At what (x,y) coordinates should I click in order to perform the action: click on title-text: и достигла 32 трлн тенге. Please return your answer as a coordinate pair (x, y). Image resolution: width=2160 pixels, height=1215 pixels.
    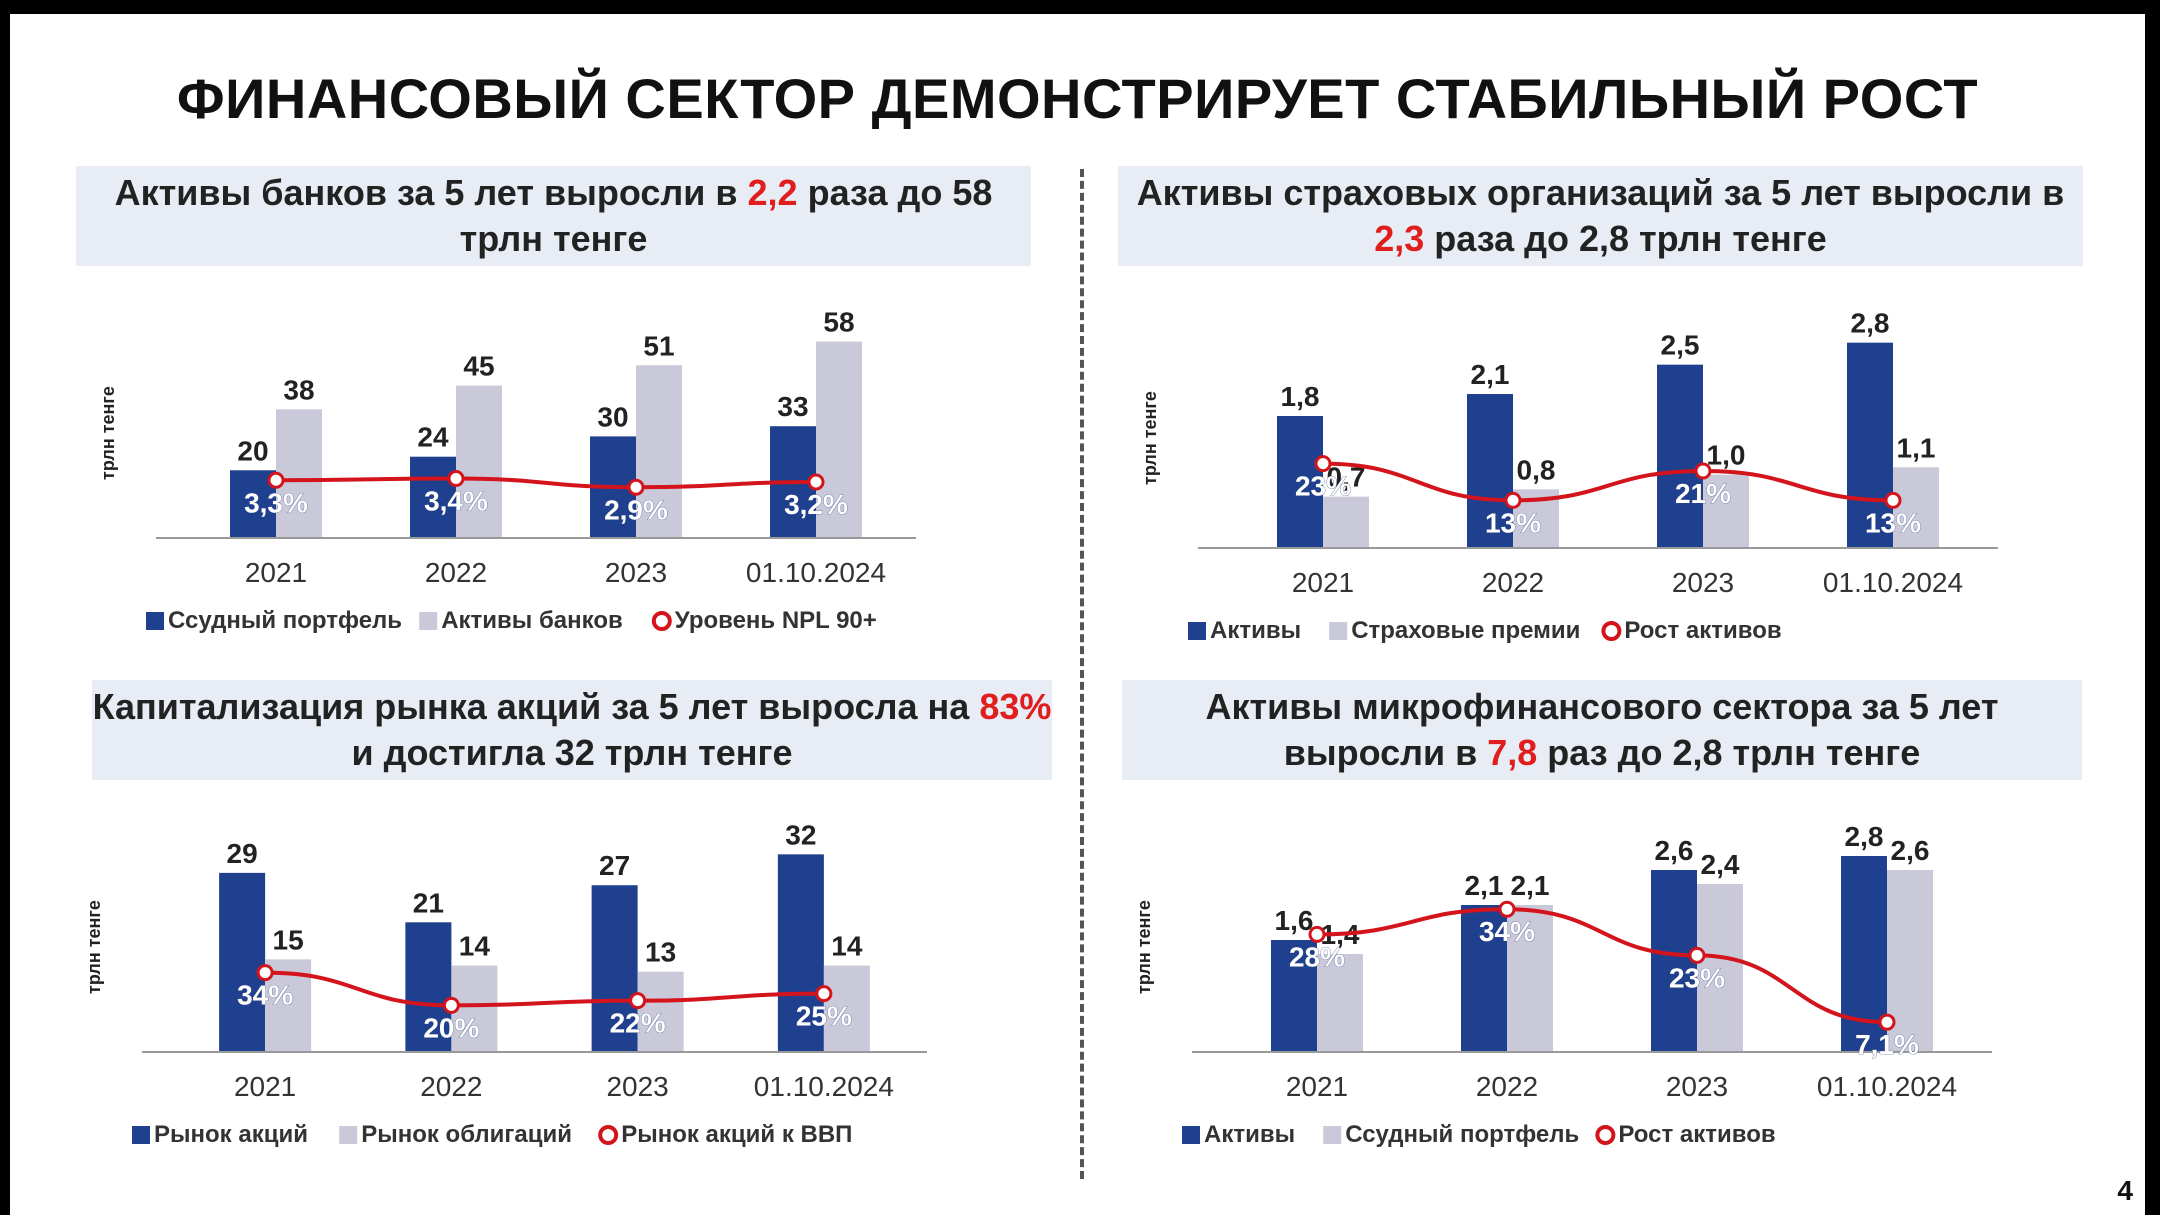
    Looking at the image, I should click on (572, 752).